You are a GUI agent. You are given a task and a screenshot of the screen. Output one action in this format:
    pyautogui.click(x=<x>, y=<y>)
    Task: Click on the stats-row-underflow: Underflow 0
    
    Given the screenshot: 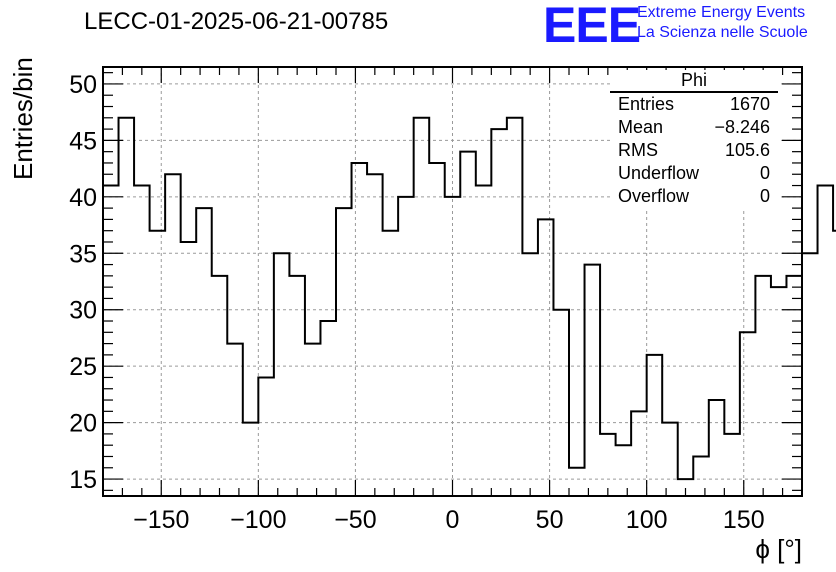 What is the action you would take?
    pyautogui.click(x=694, y=173)
    